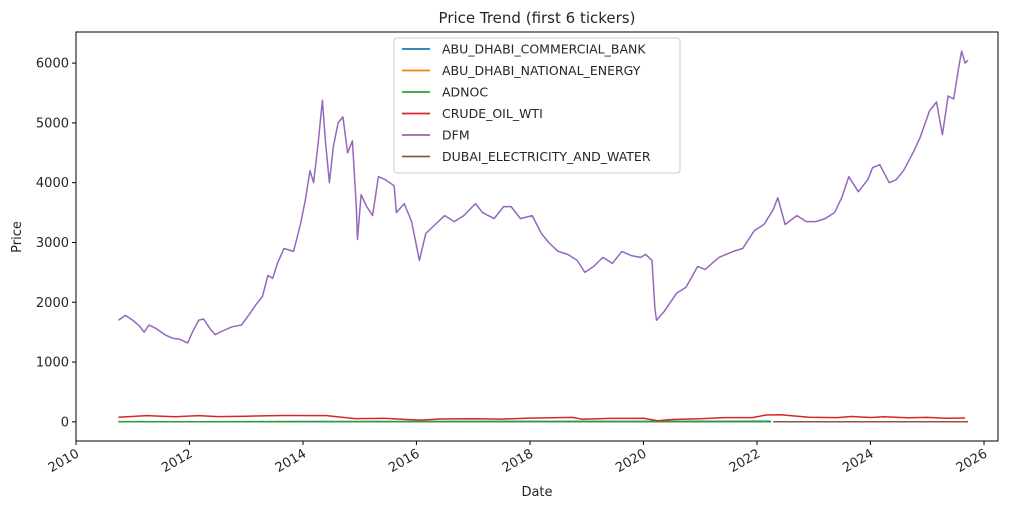  Describe the element at coordinates (52, 303) in the screenshot. I see `y-tick-label: 2000` at that location.